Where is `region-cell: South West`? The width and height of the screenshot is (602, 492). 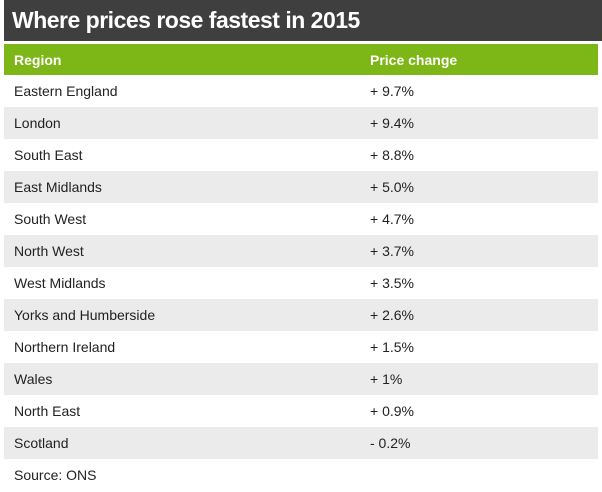 region-cell: South West is located at coordinates (50, 219).